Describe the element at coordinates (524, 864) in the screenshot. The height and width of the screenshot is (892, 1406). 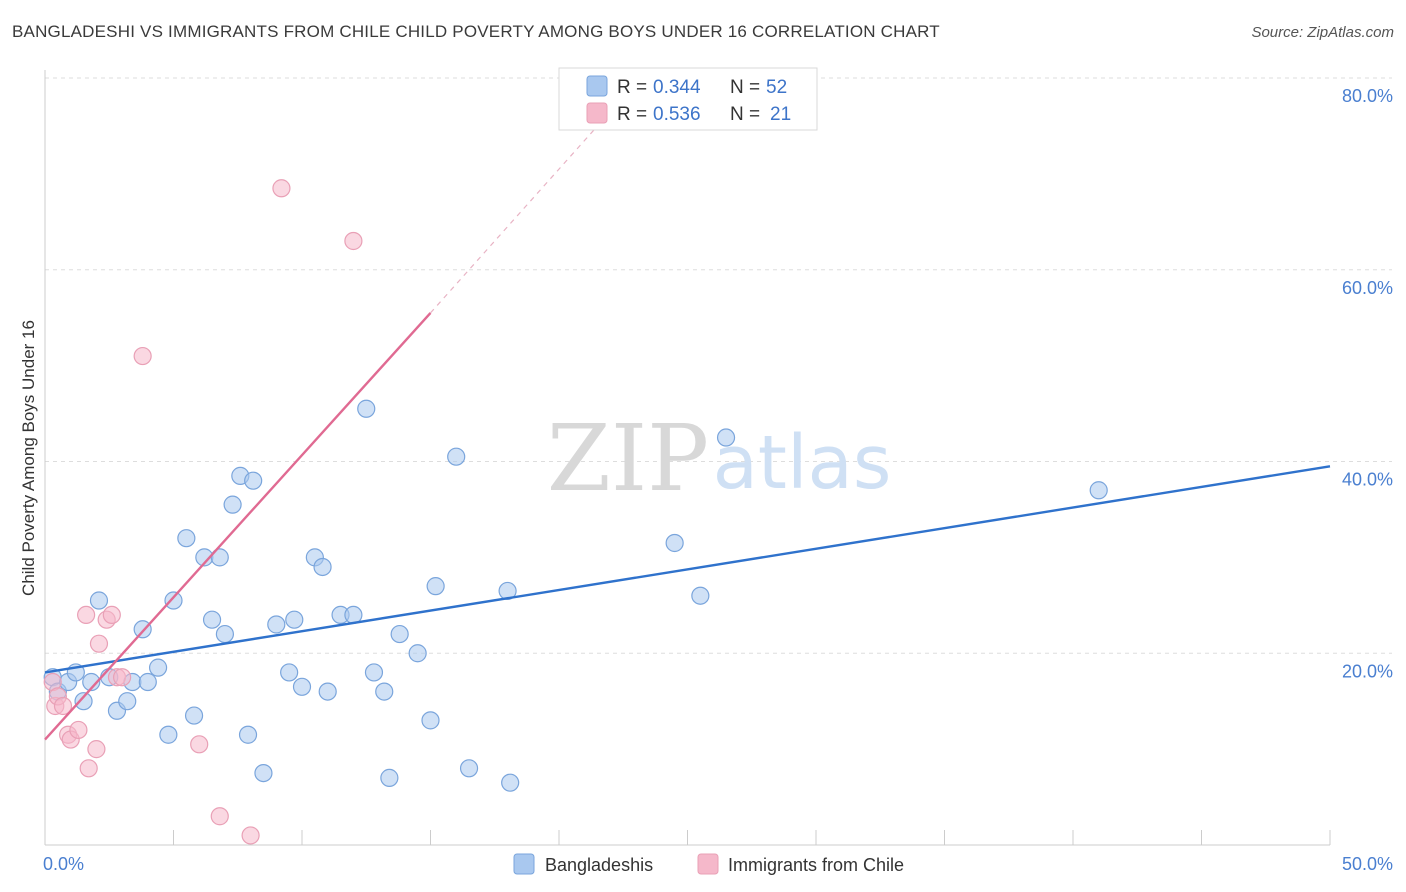
I see `legend-series-swatch-bangladeshi` at that location.